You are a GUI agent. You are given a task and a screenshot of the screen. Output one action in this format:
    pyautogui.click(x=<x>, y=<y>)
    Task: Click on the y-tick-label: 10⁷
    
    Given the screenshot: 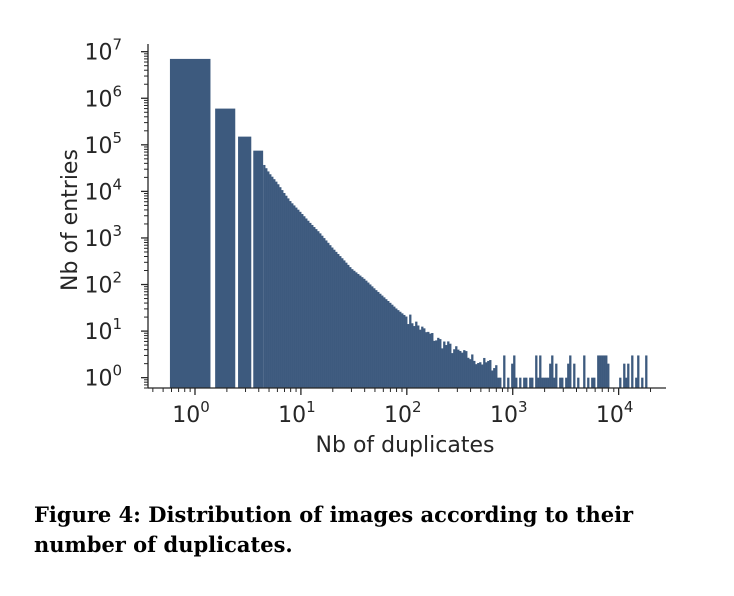 What is the action you would take?
    pyautogui.click(x=103, y=51)
    